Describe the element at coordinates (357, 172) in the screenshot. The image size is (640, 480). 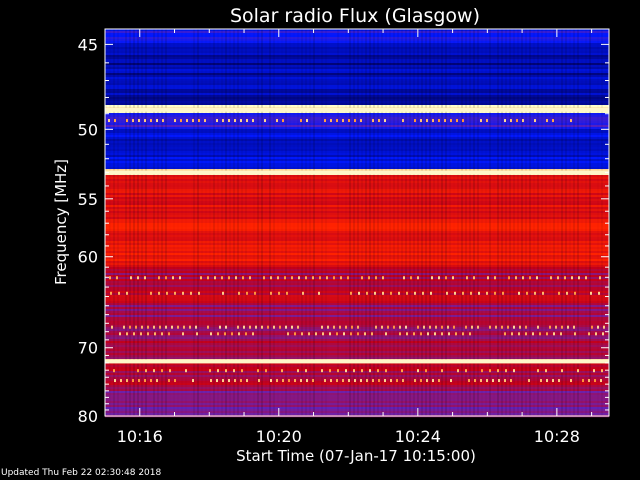
I see `interference-line` at that location.